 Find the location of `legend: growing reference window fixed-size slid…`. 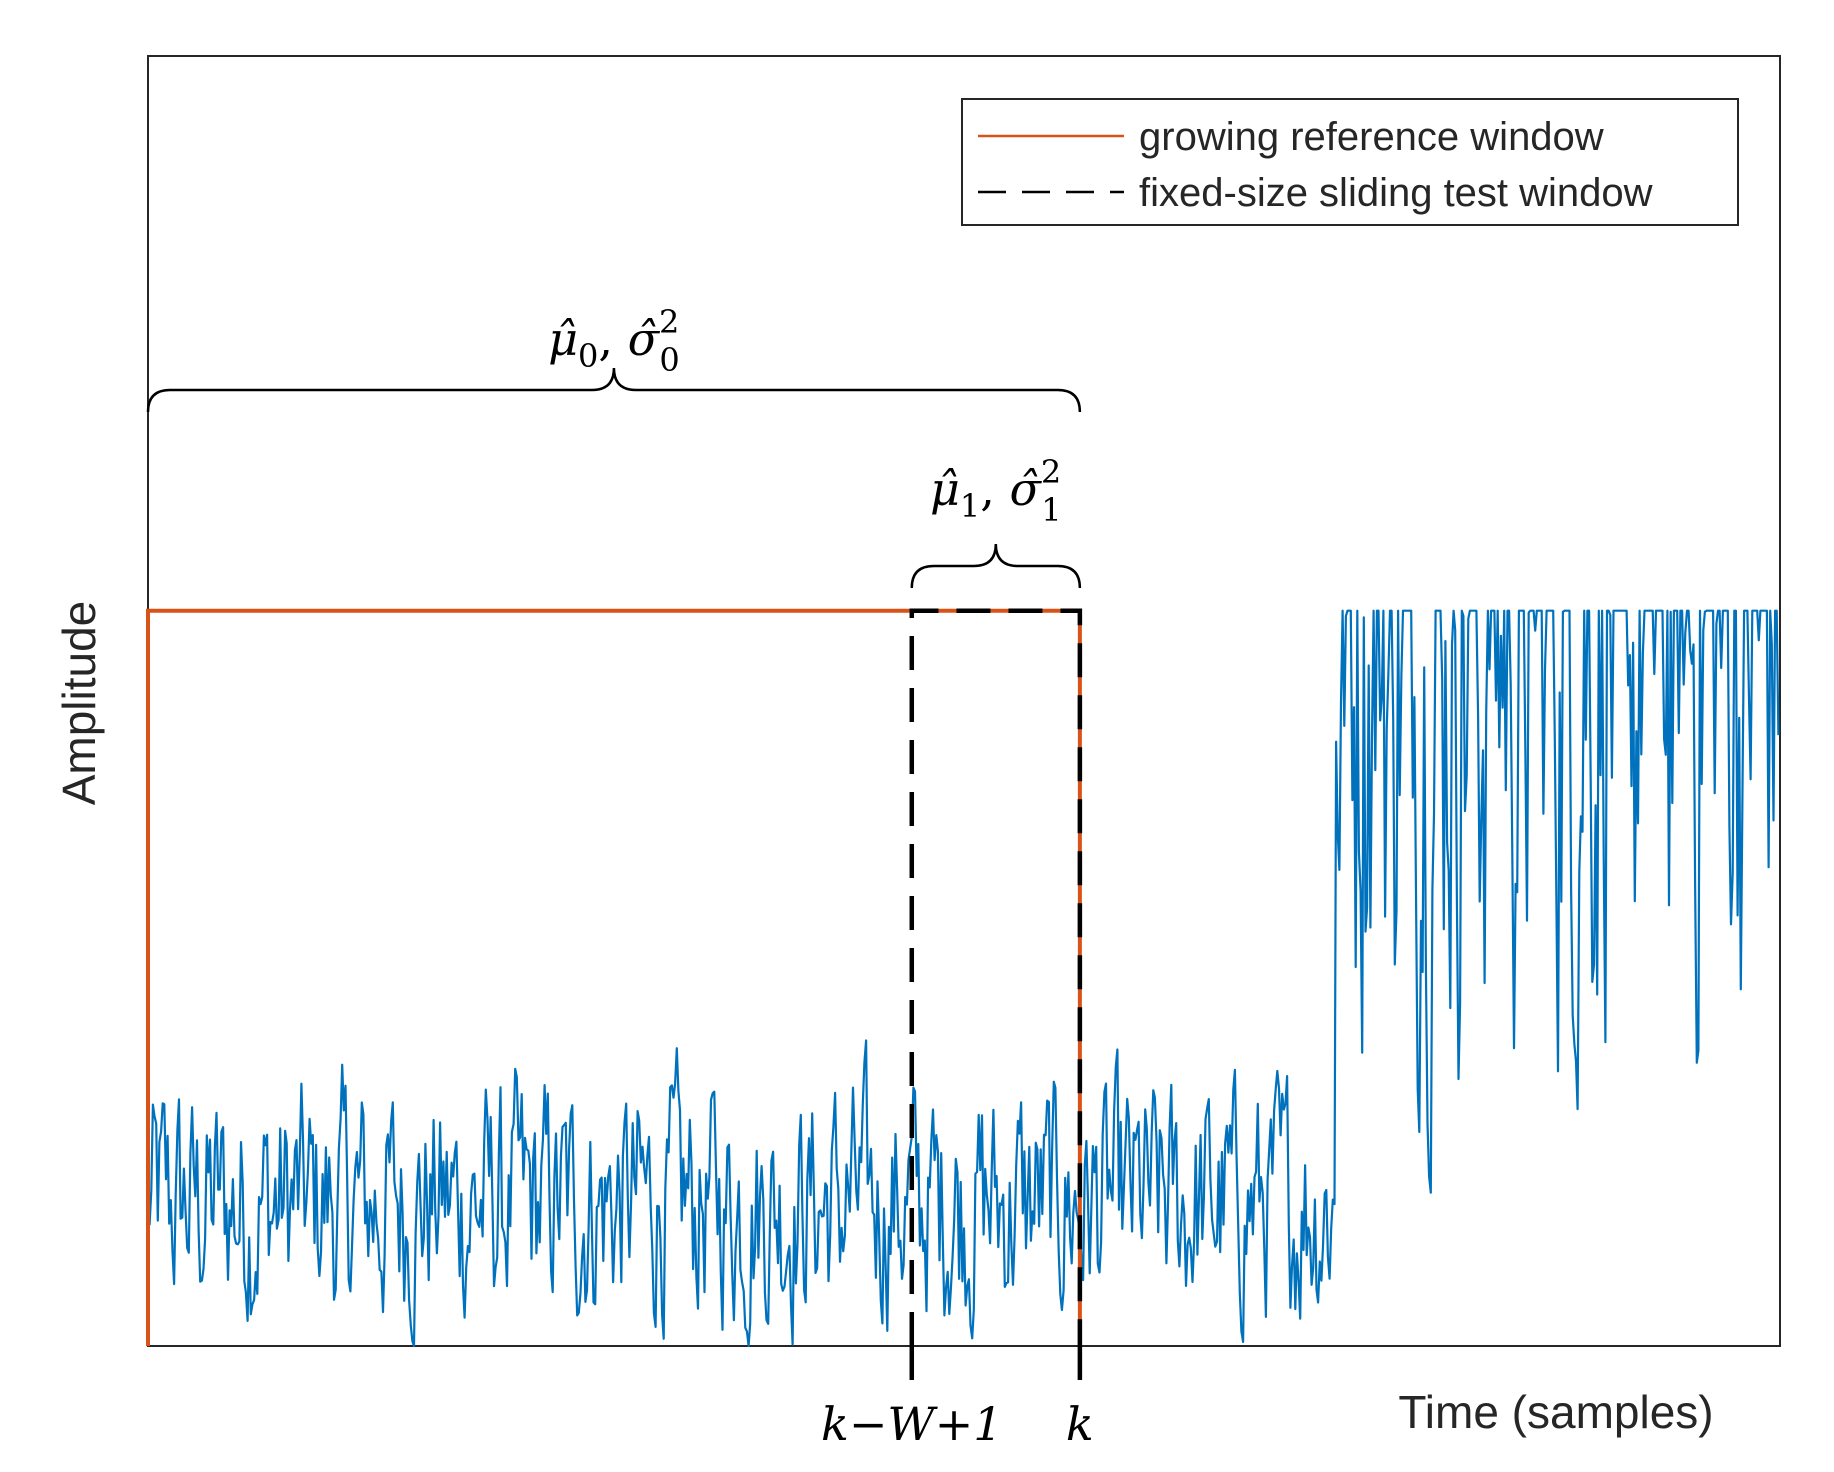

legend: growing reference window fixed-size slid… is located at coordinates (1350, 162).